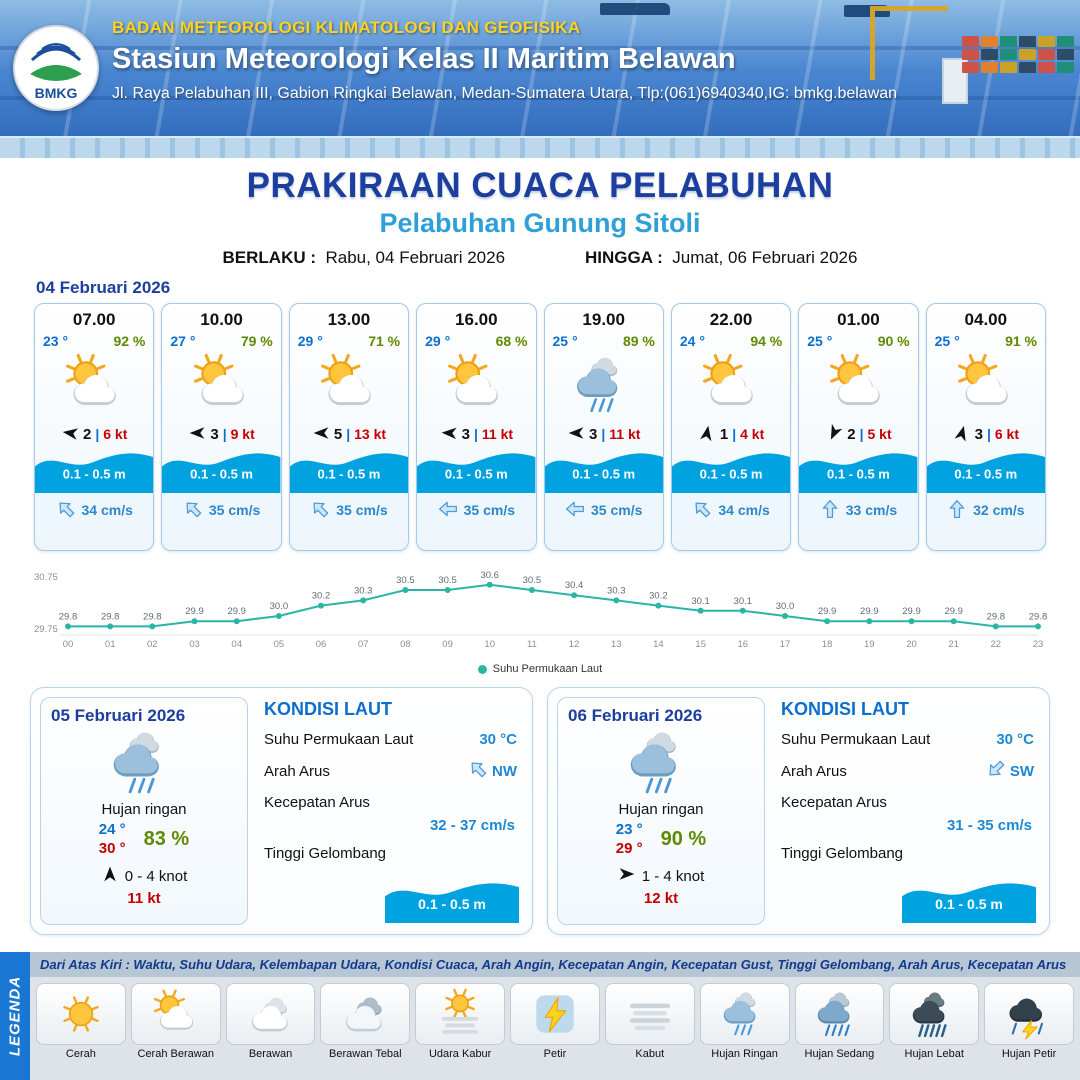 The height and width of the screenshot is (1080, 1080). What do you see at coordinates (820, 341) in the screenshot?
I see `card-temperature: 25 °` at bounding box center [820, 341].